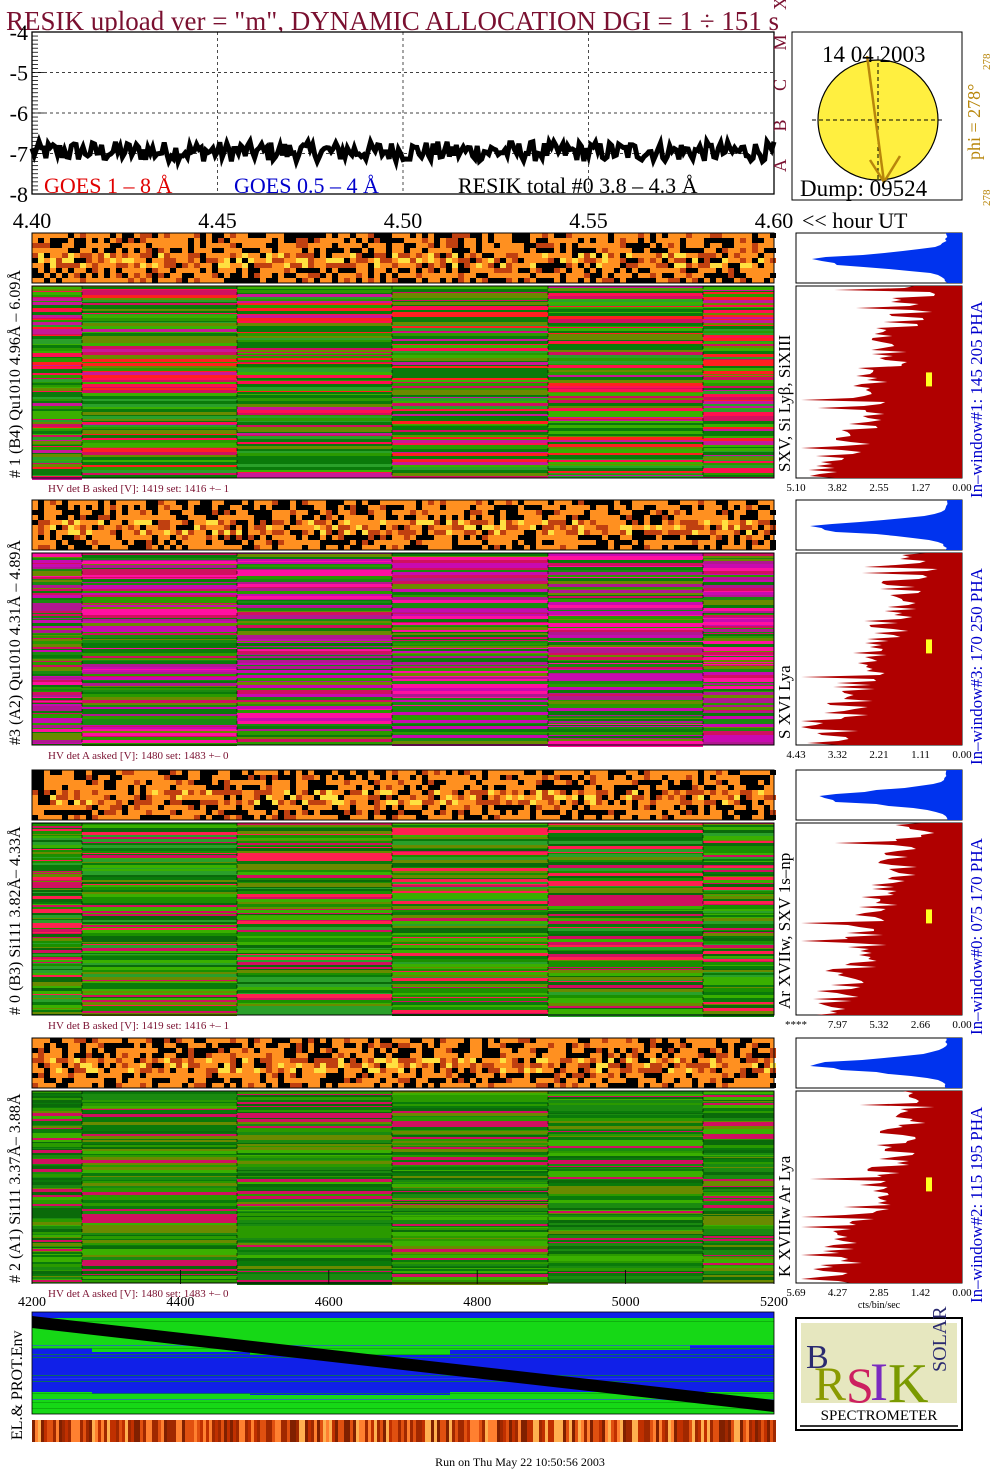 The image size is (1004, 1476). I want to click on light-curve-y-tick: -5, so click(19, 73).